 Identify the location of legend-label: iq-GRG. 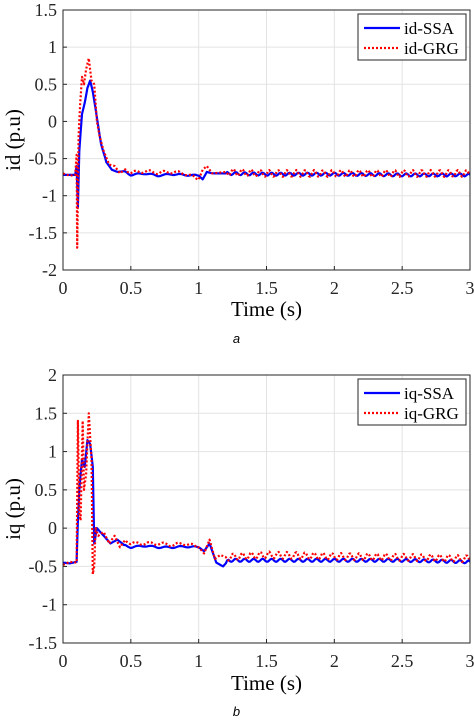
(431, 413).